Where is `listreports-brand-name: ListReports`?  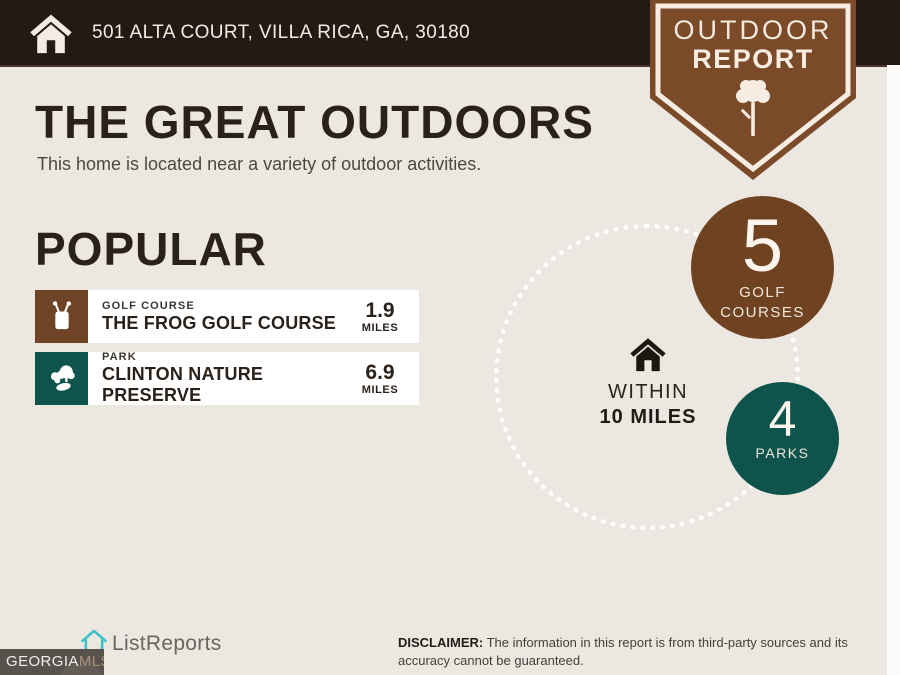
listreports-brand-name: ListReports is located at coordinates (167, 643).